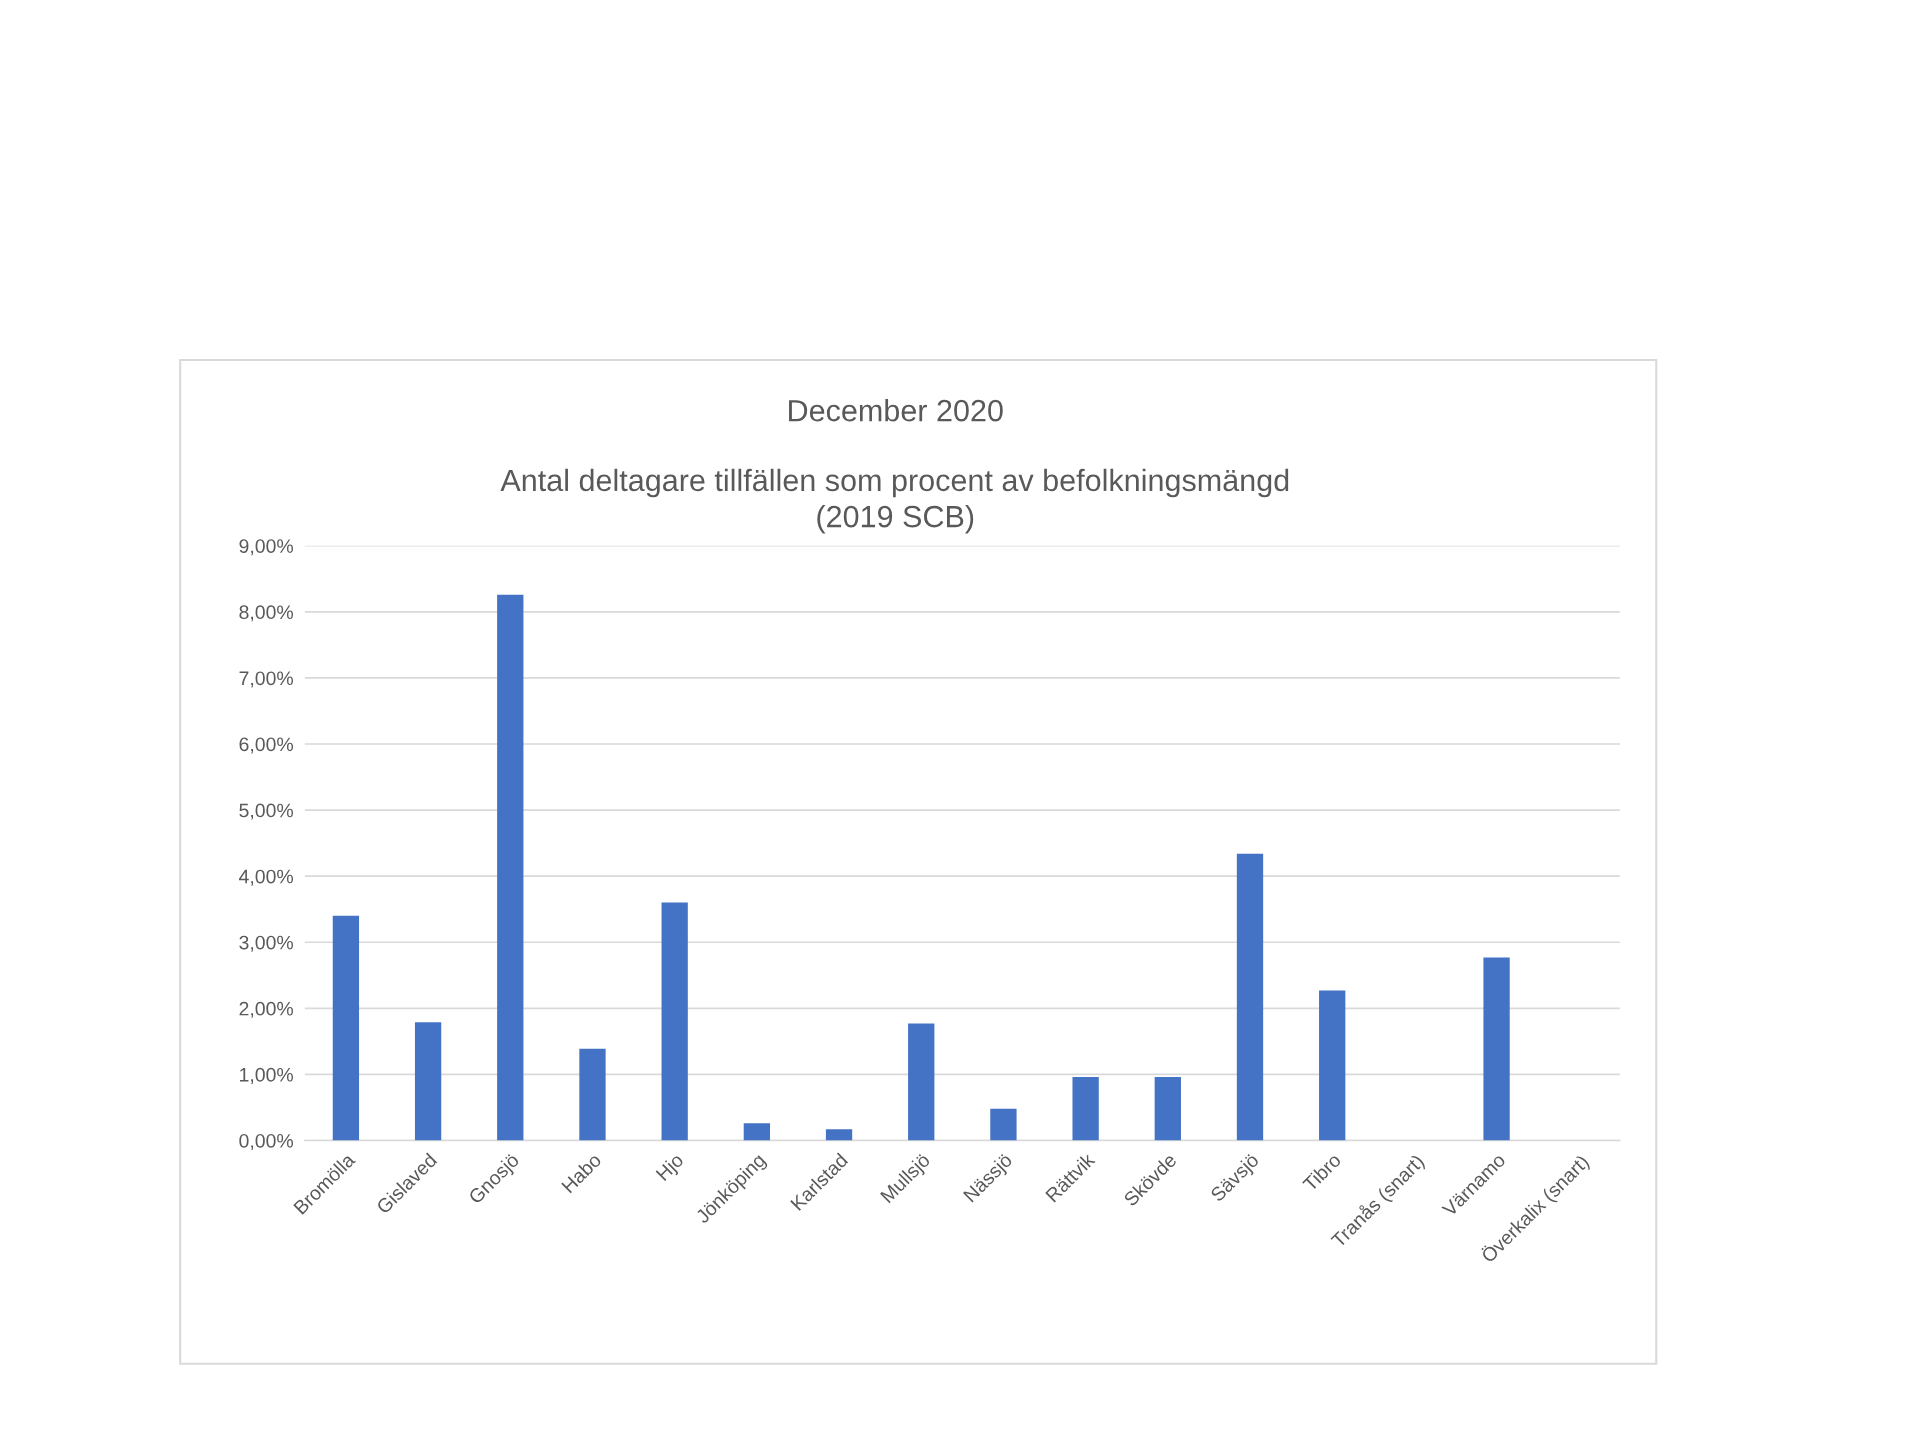 The width and height of the screenshot is (1917, 1440). What do you see at coordinates (266, 1075) in the screenshot?
I see `y-tick-label: 1,00%` at bounding box center [266, 1075].